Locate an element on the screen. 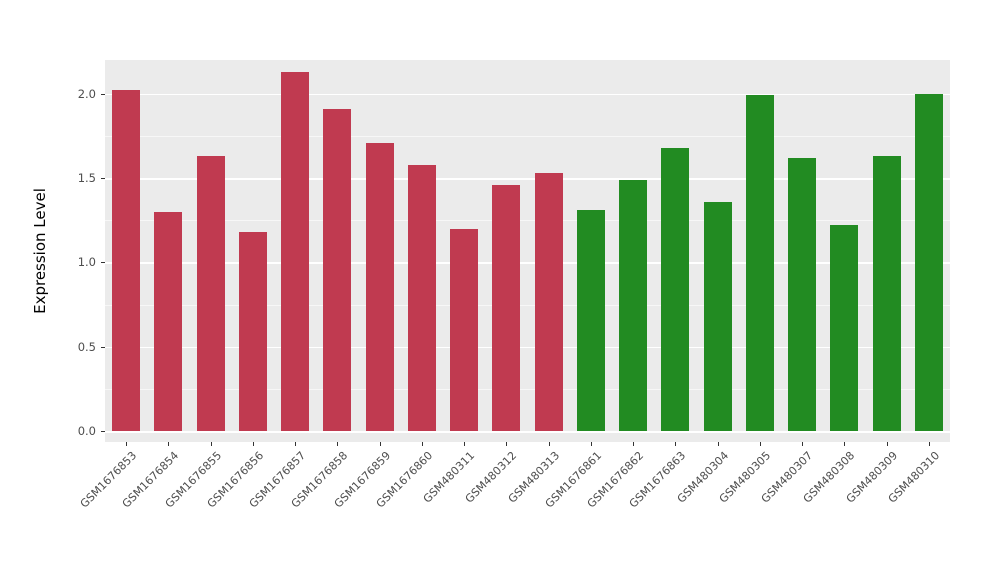  y-tick-label: 0.0 is located at coordinates (86, 431).